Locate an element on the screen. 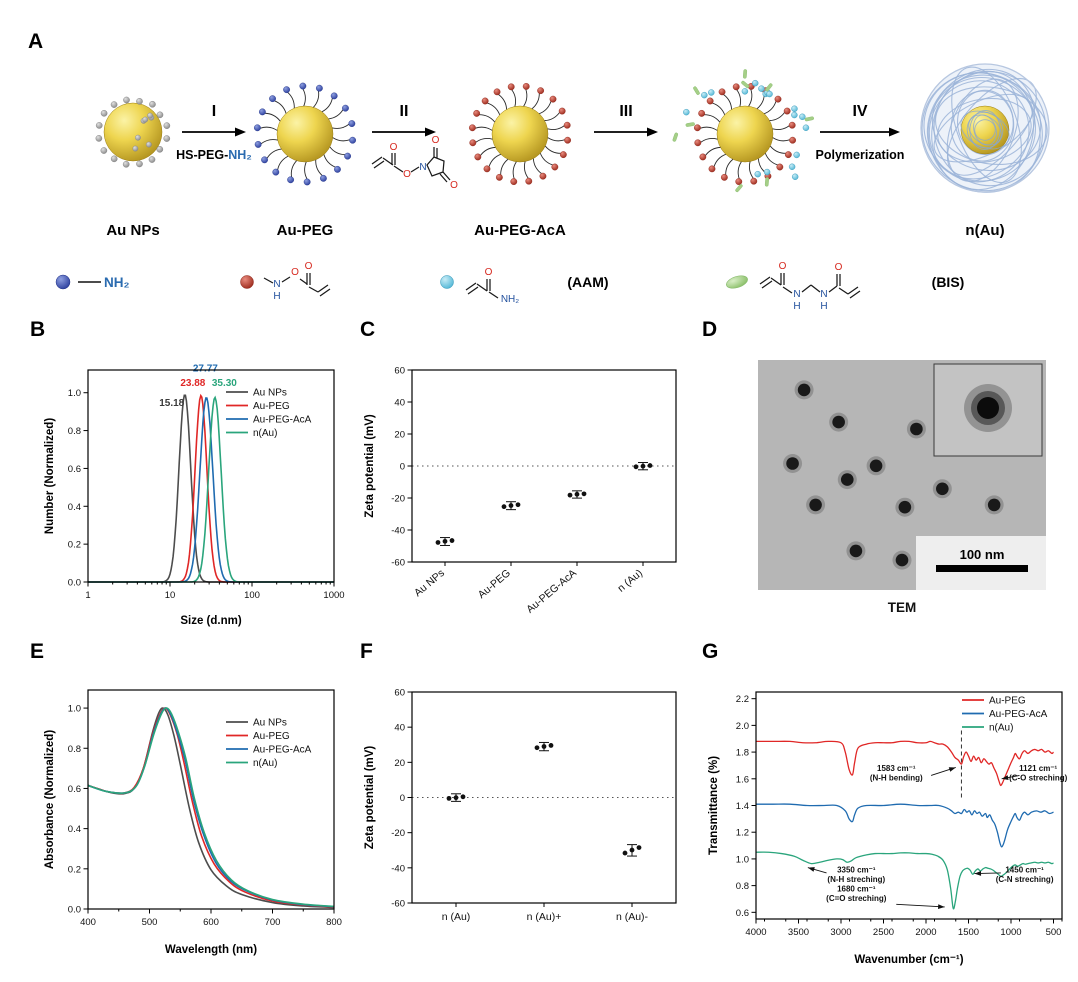  numeral-iii: III is located at coordinates (625, 111).